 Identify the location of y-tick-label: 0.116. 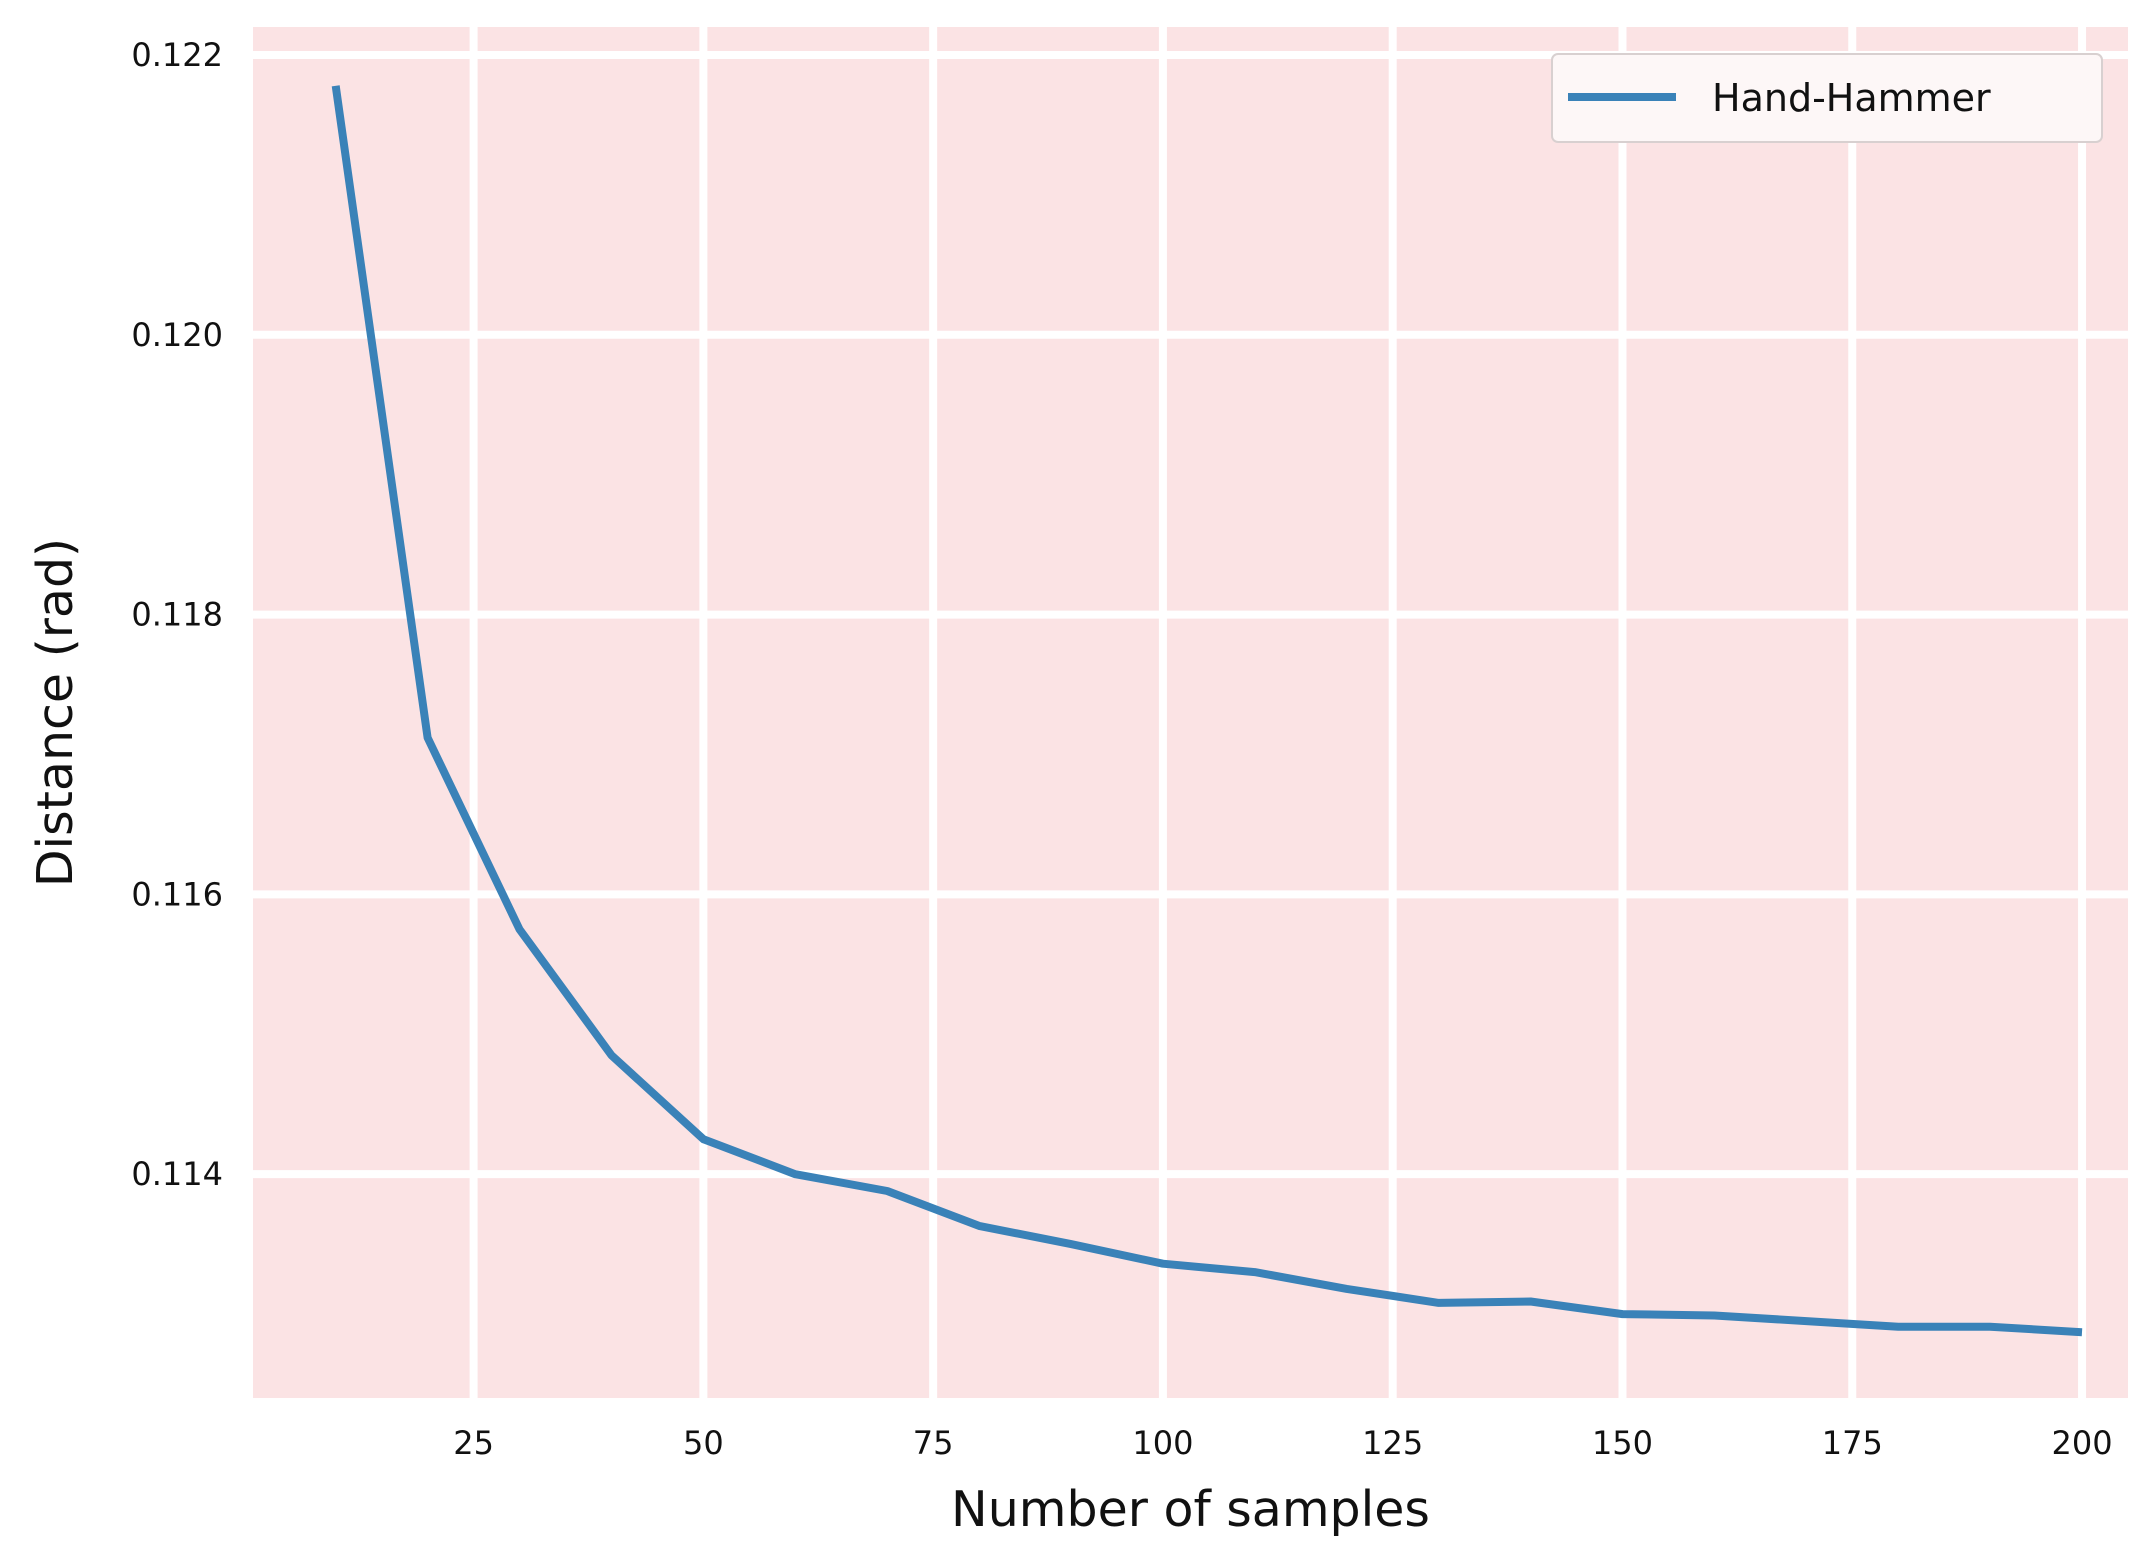
(177, 894).